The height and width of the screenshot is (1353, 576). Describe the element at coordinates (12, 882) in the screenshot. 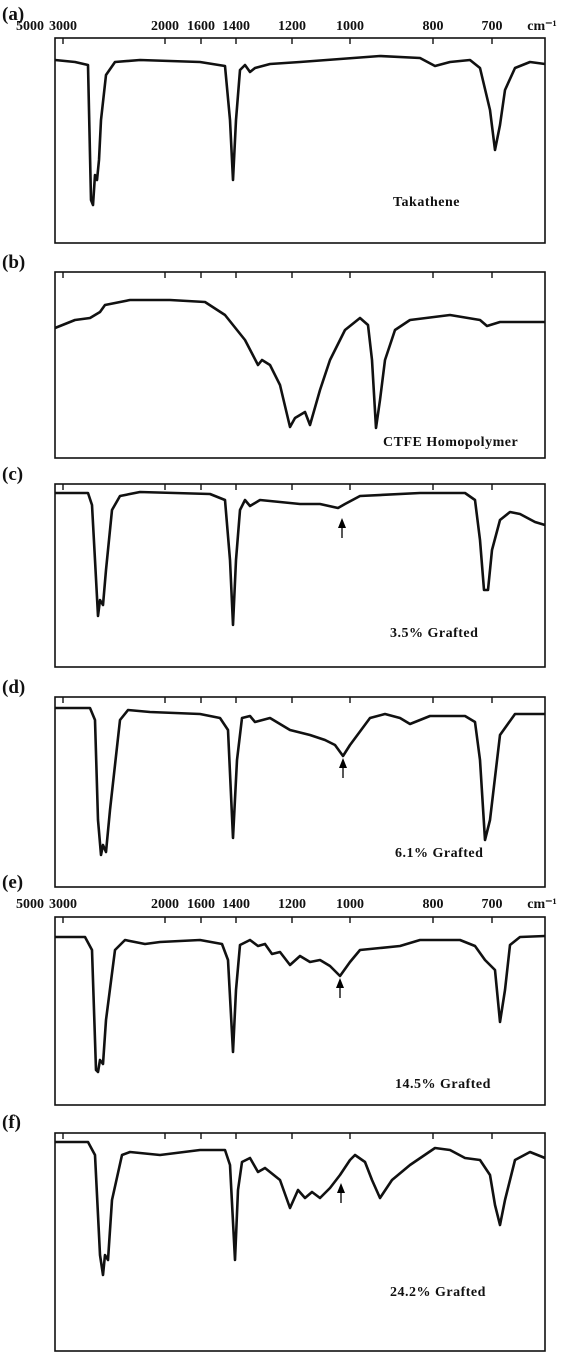

I see `panel-label: (e)` at that location.